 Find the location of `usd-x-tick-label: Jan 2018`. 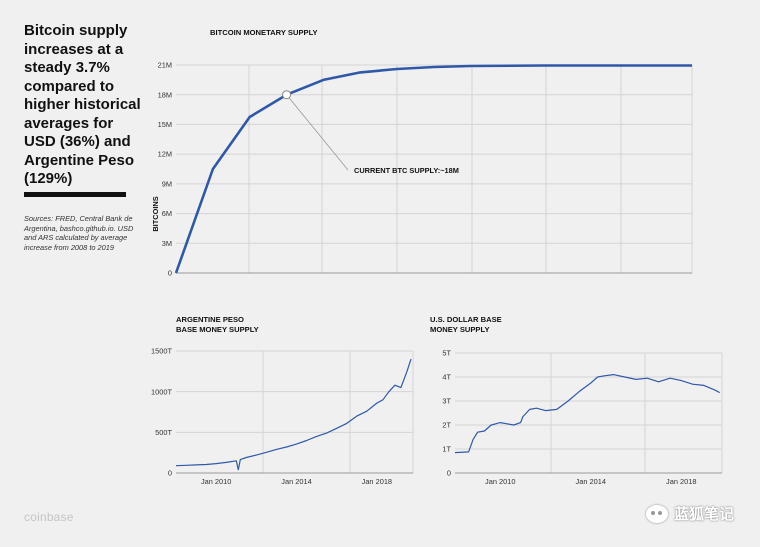

usd-x-tick-label: Jan 2018 is located at coordinates (681, 481).